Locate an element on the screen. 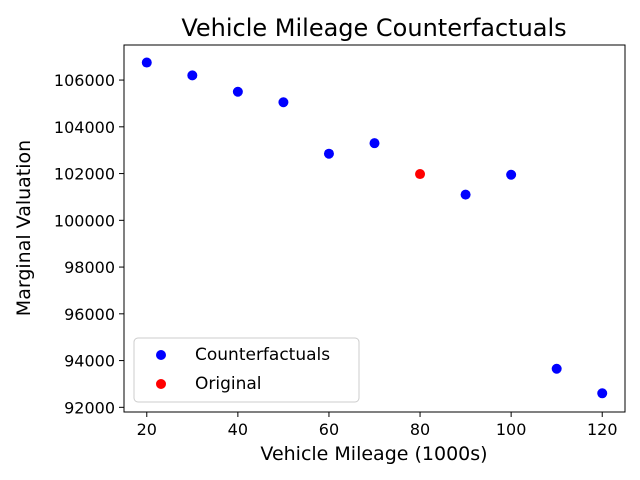 This screenshot has height=480, width=640. y-tick-label: 106000 is located at coordinates (84, 80).